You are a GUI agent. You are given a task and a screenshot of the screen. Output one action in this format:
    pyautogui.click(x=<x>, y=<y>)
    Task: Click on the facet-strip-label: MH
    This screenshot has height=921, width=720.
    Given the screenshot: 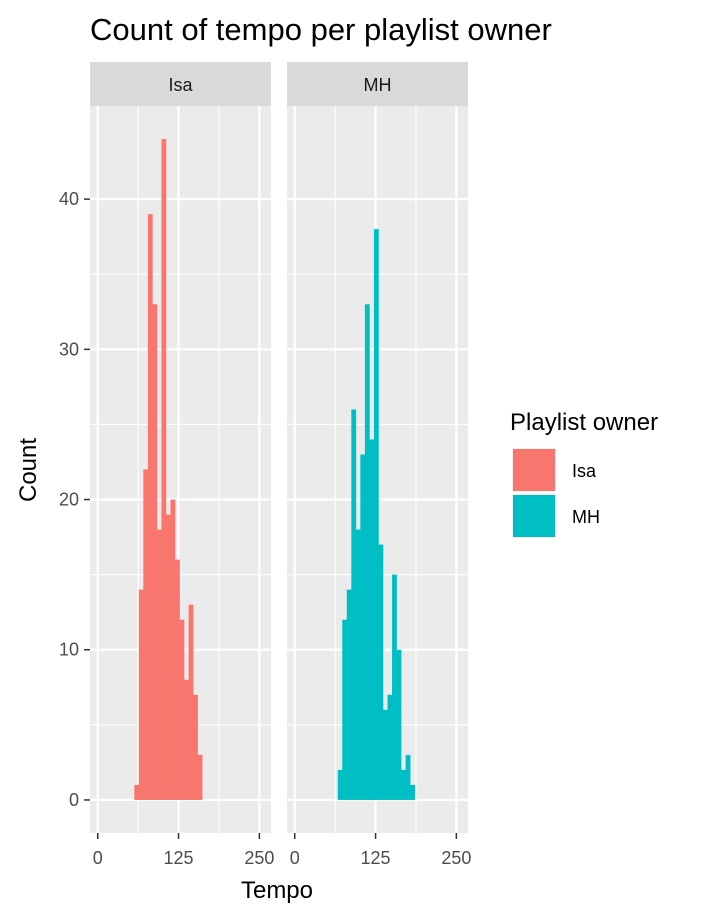 What is the action you would take?
    pyautogui.click(x=378, y=85)
    